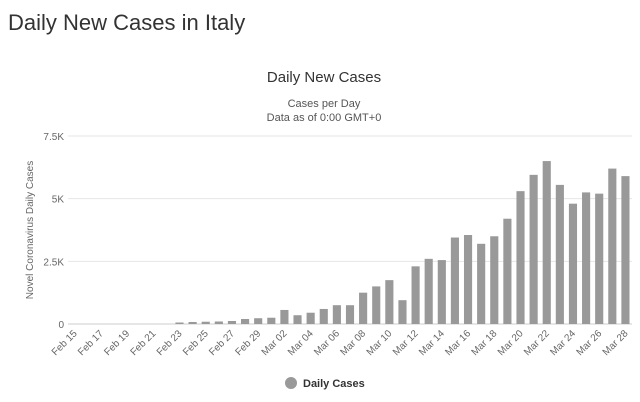 Image resolution: width=640 pixels, height=402 pixels. Describe the element at coordinates (563, 343) in the screenshot. I see `x-tick-label: Mar 24` at that location.